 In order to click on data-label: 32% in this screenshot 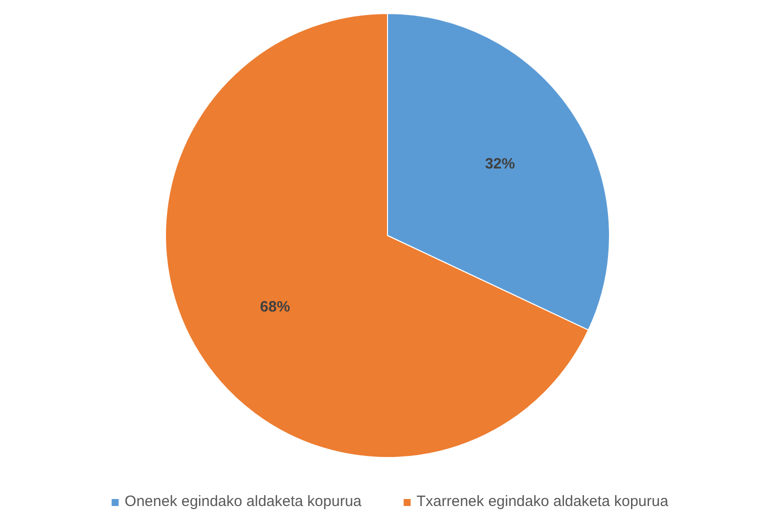, I will do `click(499, 164)`.